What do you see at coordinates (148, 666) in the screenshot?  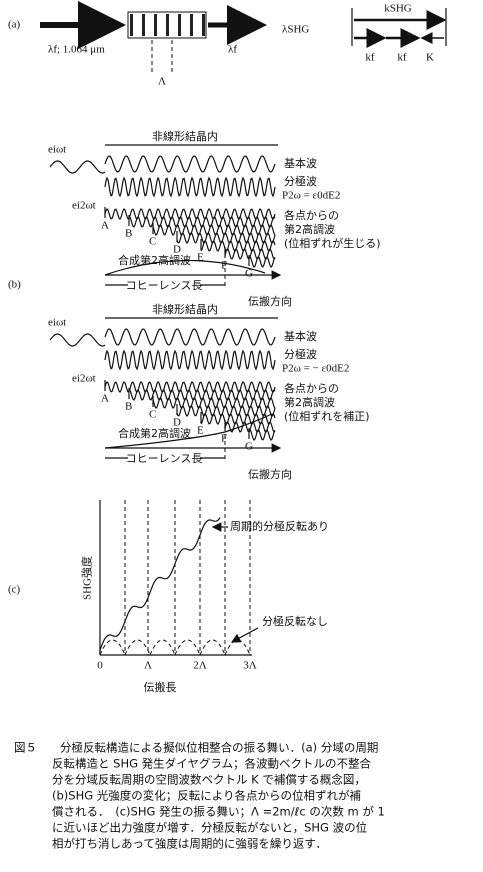 I see `x-tick-label: Λ` at bounding box center [148, 666].